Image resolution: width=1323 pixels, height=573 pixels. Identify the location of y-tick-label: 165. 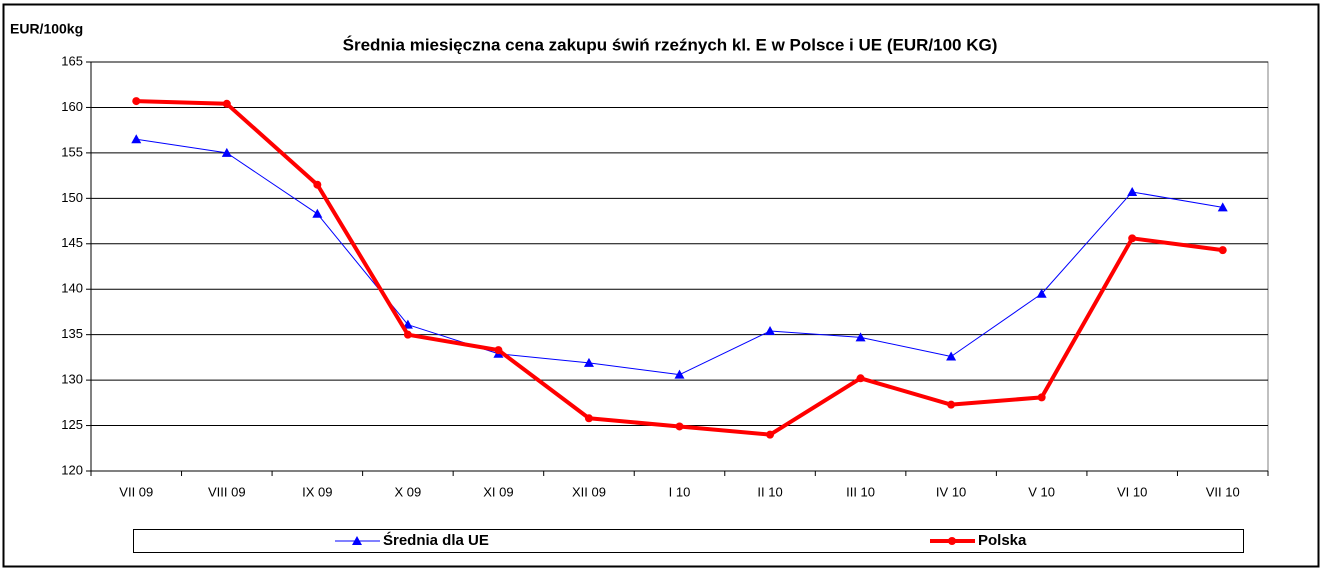
(72, 60).